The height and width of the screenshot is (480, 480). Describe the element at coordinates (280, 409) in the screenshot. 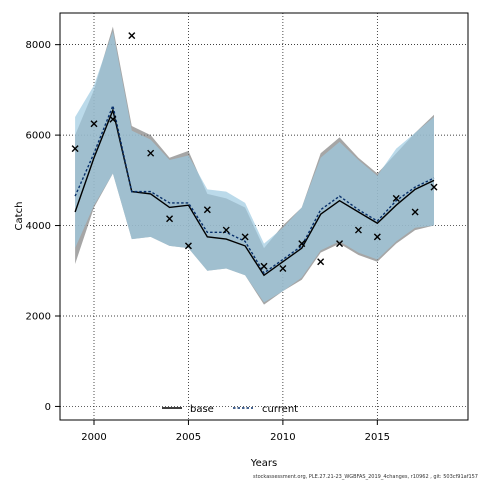

I see `legend-label-current: current` at that location.